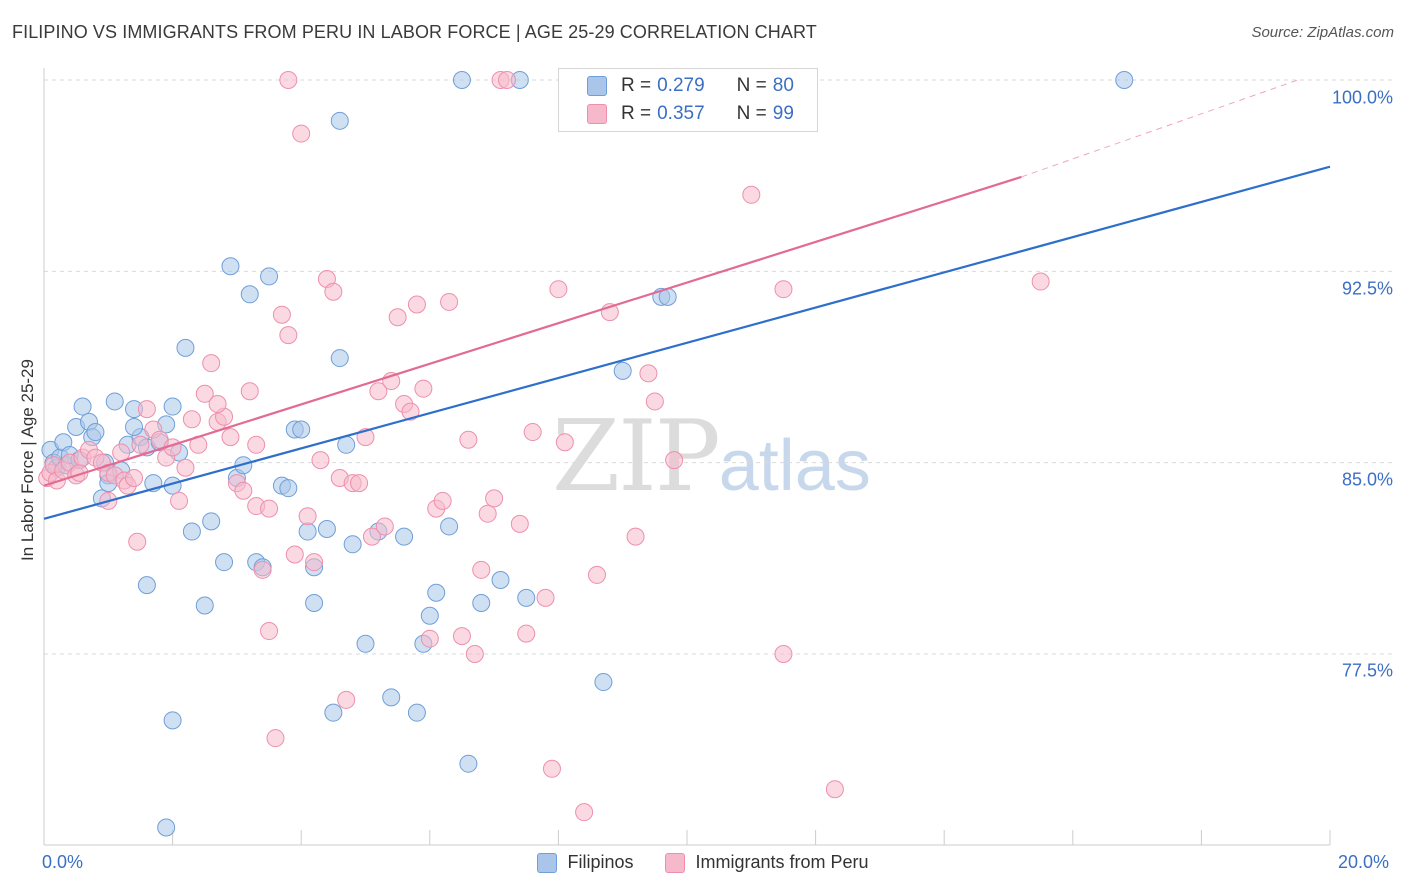 The image size is (1406, 892). I want to click on watermark: ZIPatlas, so click(711, 457).